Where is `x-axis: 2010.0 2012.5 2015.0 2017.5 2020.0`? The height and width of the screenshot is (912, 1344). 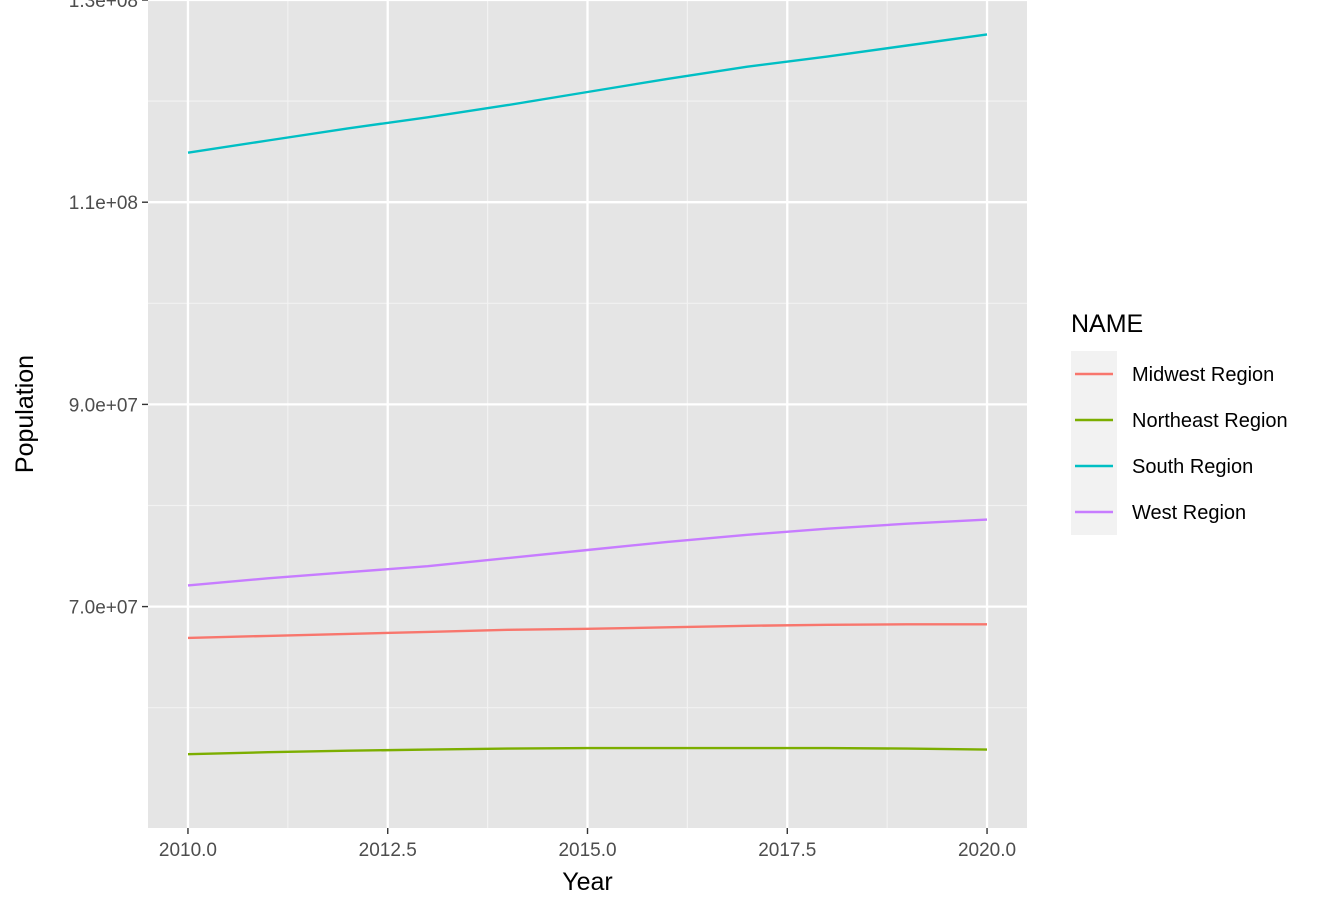 x-axis: 2010.0 2012.5 2015.0 2017.5 2020.0 is located at coordinates (587, 844).